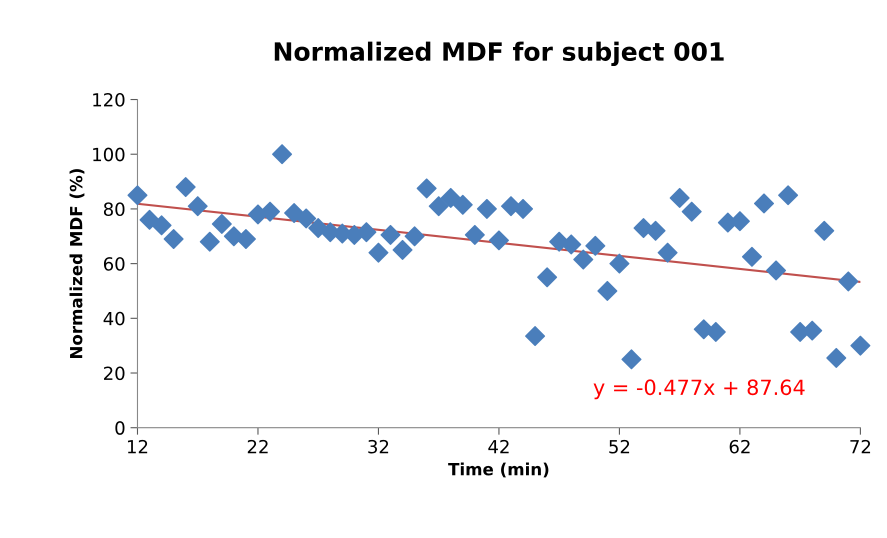  What do you see at coordinates (138, 447) in the screenshot?
I see `x-tick-label: 12` at bounding box center [138, 447].